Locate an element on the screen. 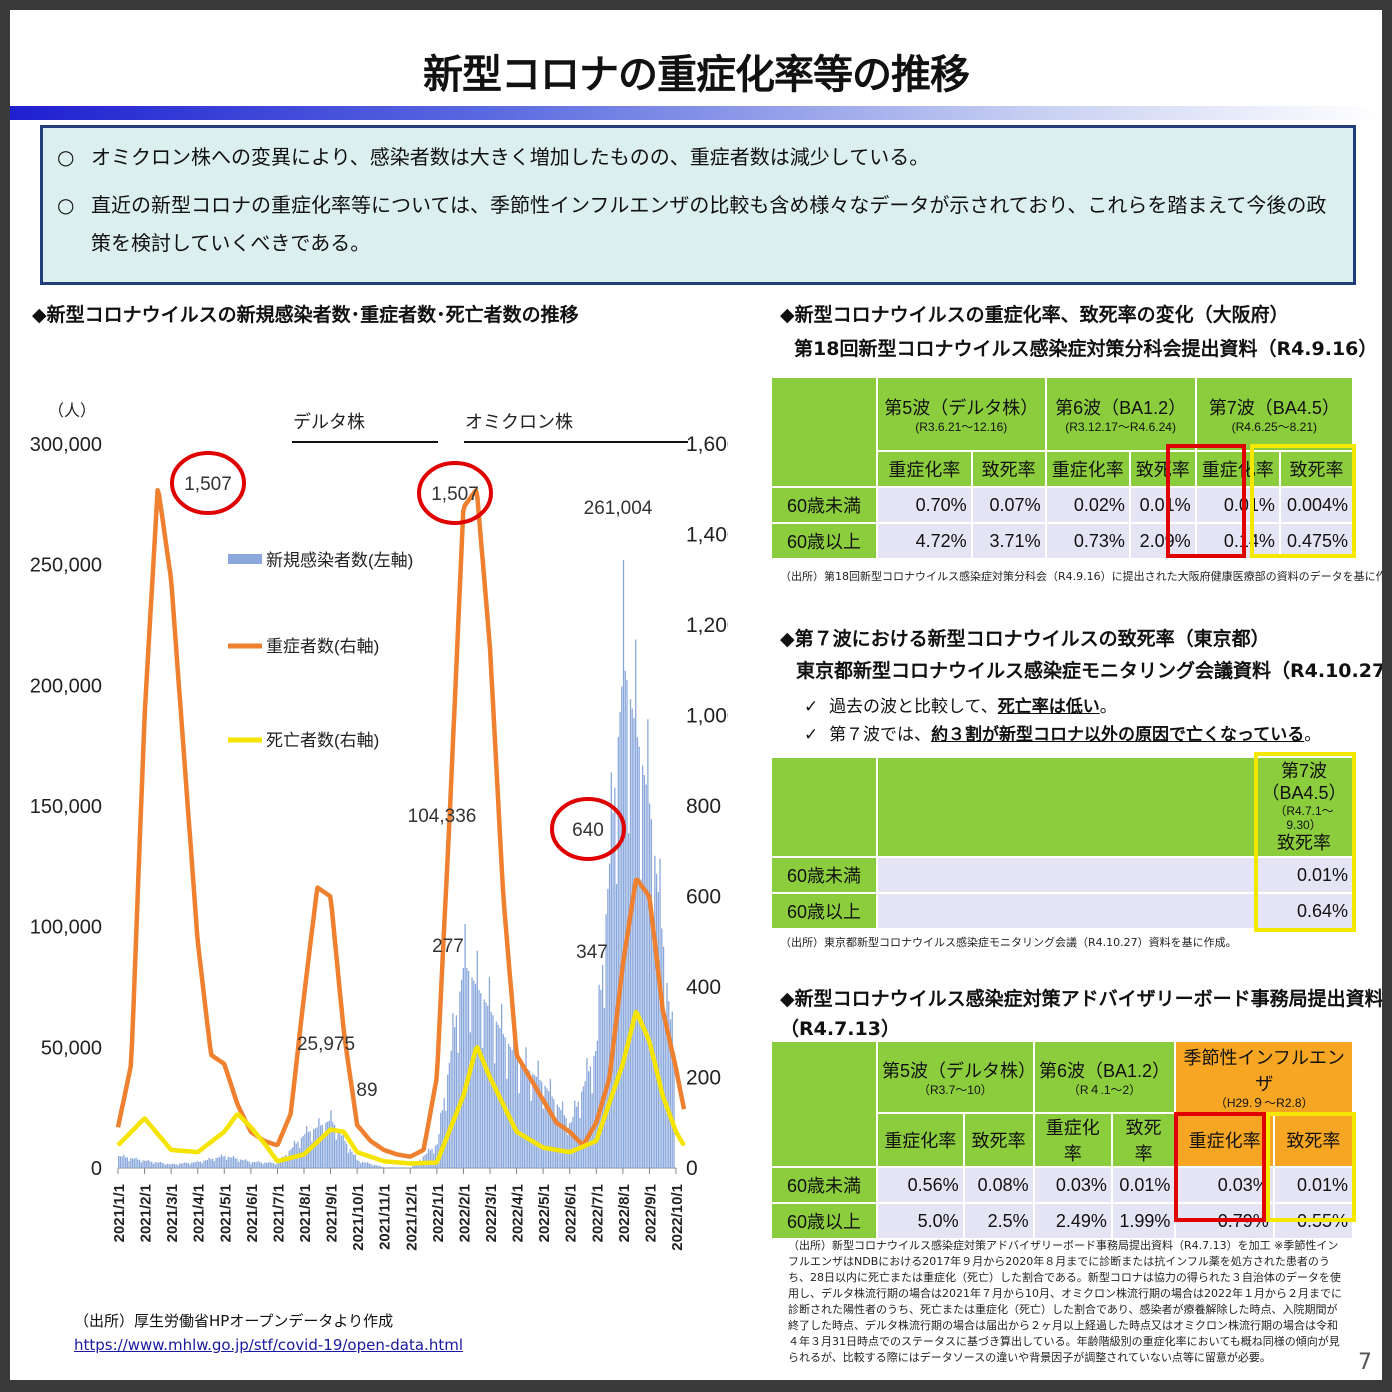 Image resolution: width=1392 pixels, height=1392 pixels. callout-label: 89 is located at coordinates (366, 1090).